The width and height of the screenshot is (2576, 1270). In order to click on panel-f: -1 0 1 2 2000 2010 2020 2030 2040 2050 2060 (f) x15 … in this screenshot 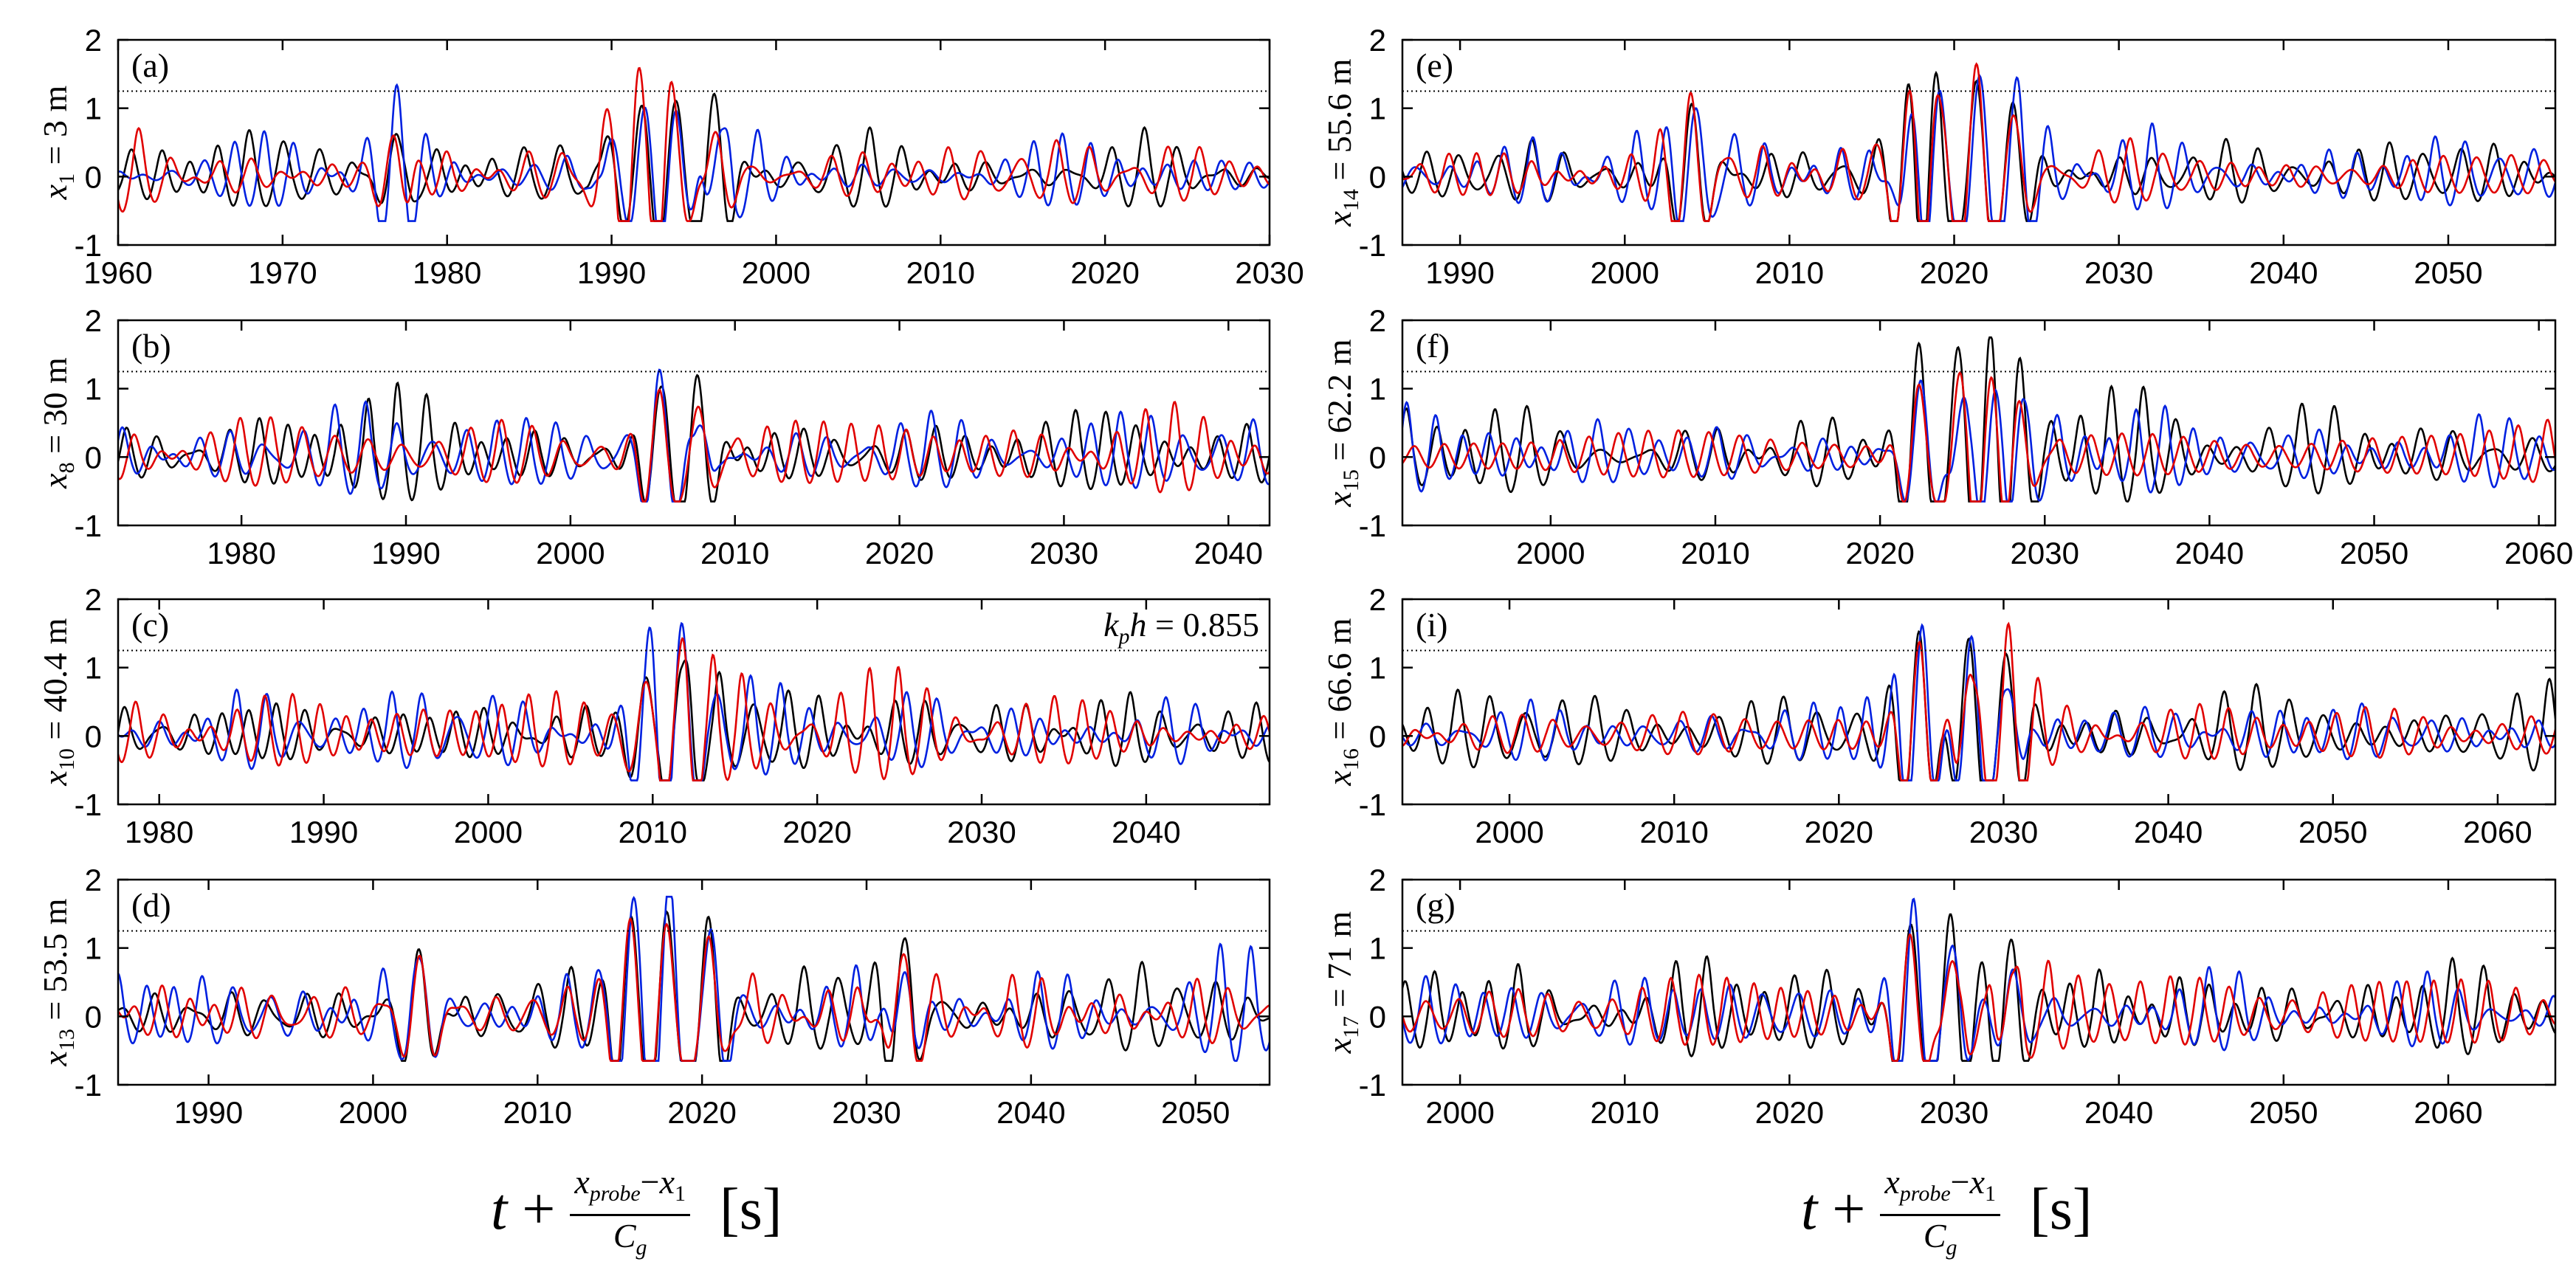, I will do `click(1946, 436)`.